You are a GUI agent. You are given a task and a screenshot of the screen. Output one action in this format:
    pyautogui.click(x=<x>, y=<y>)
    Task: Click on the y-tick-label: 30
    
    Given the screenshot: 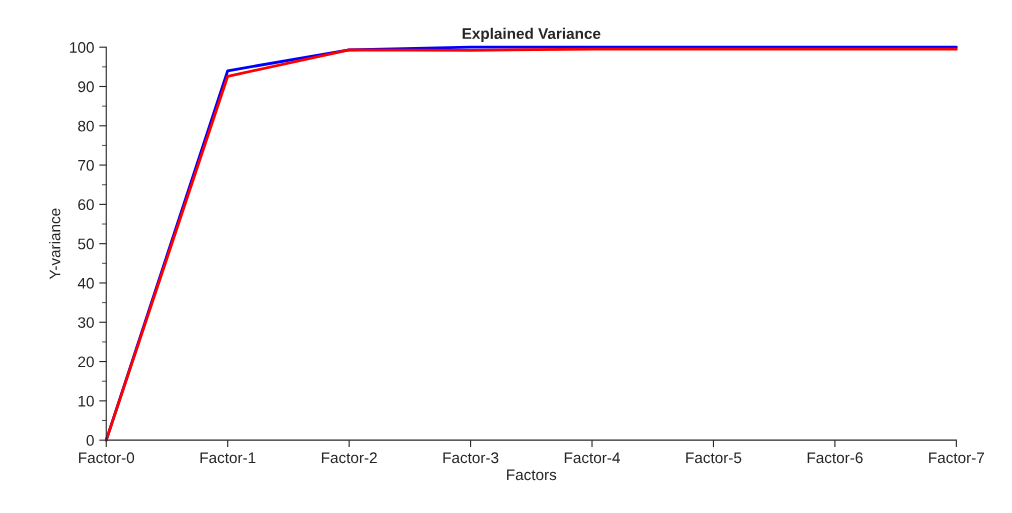 What is the action you would take?
    pyautogui.click(x=86, y=322)
    